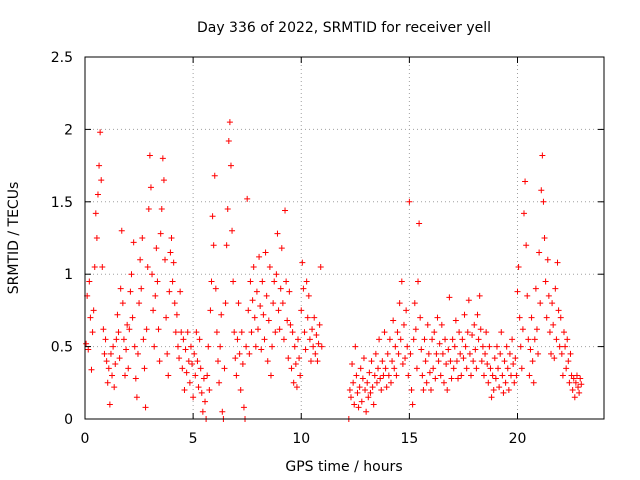 The image size is (640, 480). What do you see at coordinates (62, 58) in the screenshot?
I see `y-tick-label: 2.5` at bounding box center [62, 58].